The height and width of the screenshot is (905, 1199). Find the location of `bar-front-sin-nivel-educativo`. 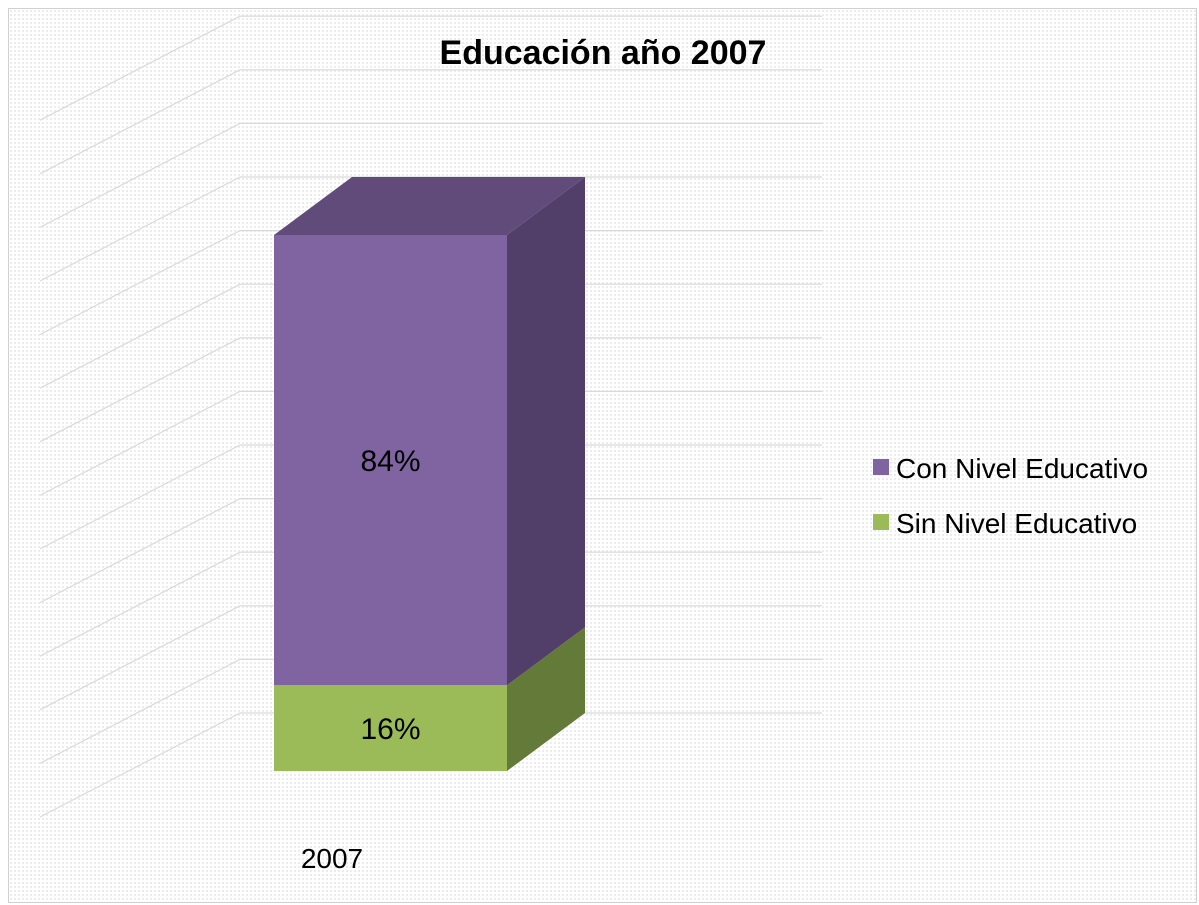

bar-front-sin-nivel-educativo is located at coordinates (390, 728).